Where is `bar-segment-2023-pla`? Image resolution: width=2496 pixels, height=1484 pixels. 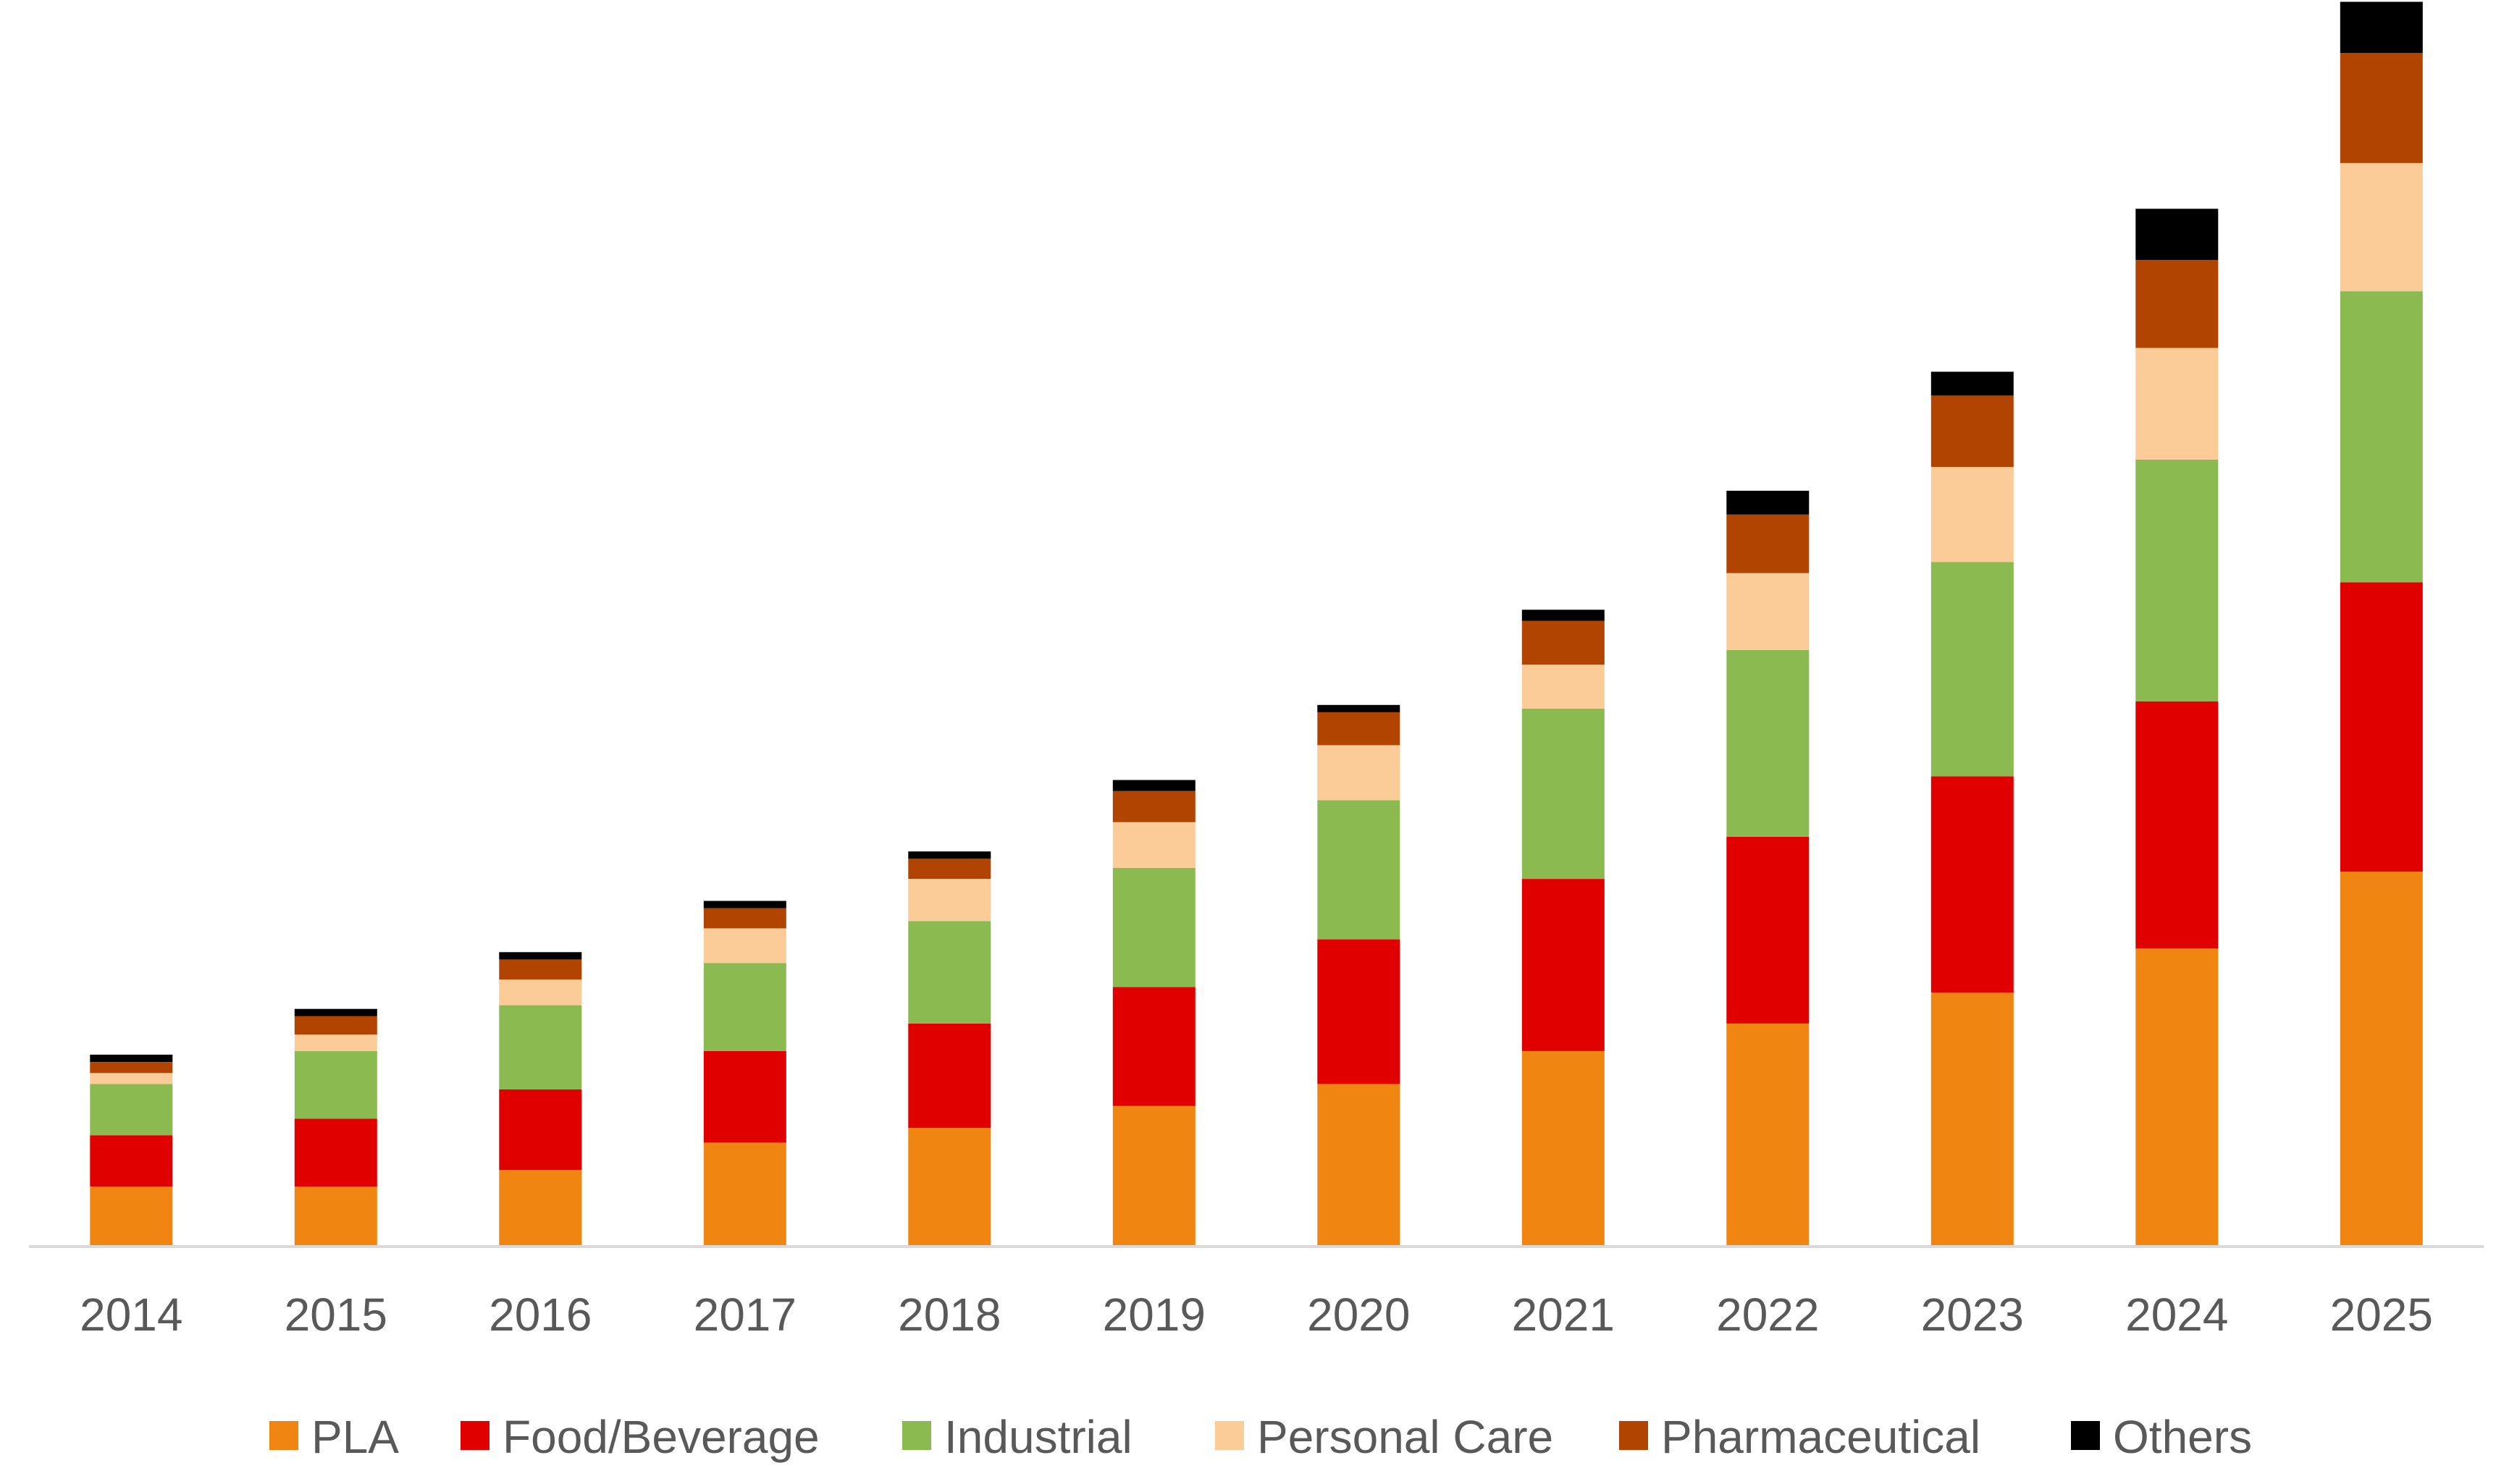
bar-segment-2023-pla is located at coordinates (1972, 1118).